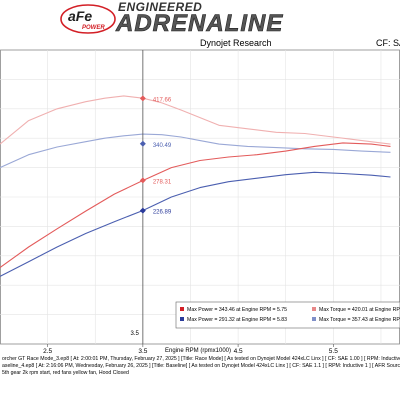 The height and width of the screenshot is (400, 400). Describe the element at coordinates (333, 351) in the screenshot. I see `x-tick-label: 5.5` at that location.